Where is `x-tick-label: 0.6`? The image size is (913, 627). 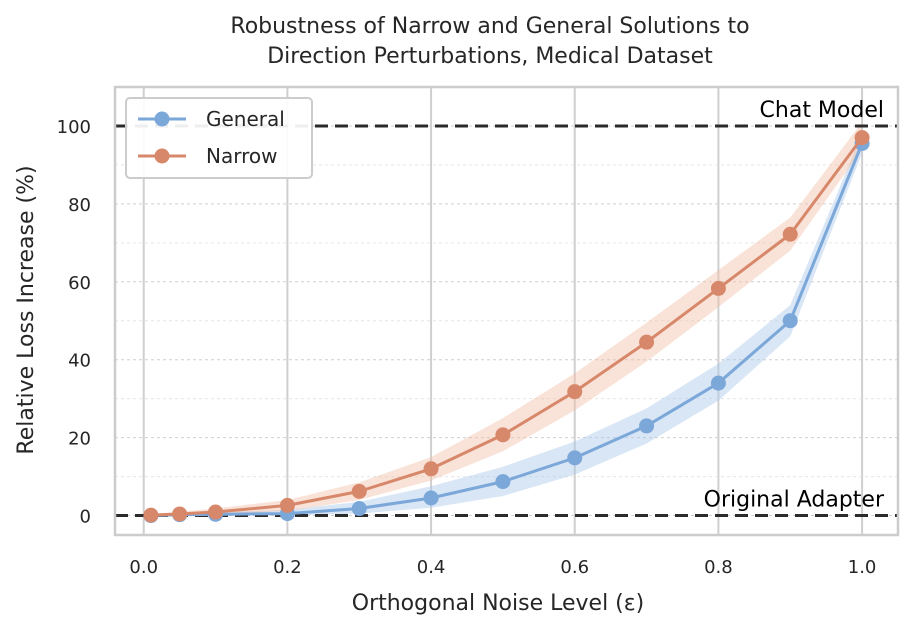 x-tick-label: 0.6 is located at coordinates (574, 567).